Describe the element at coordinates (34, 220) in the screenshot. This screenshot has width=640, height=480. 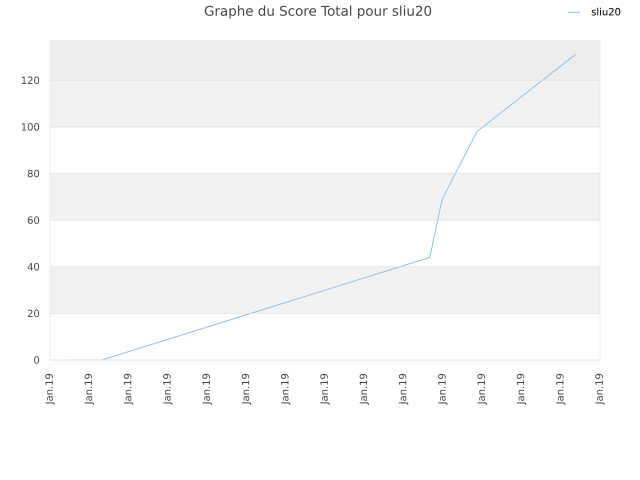
I see `y-tick-label: 60` at that location.